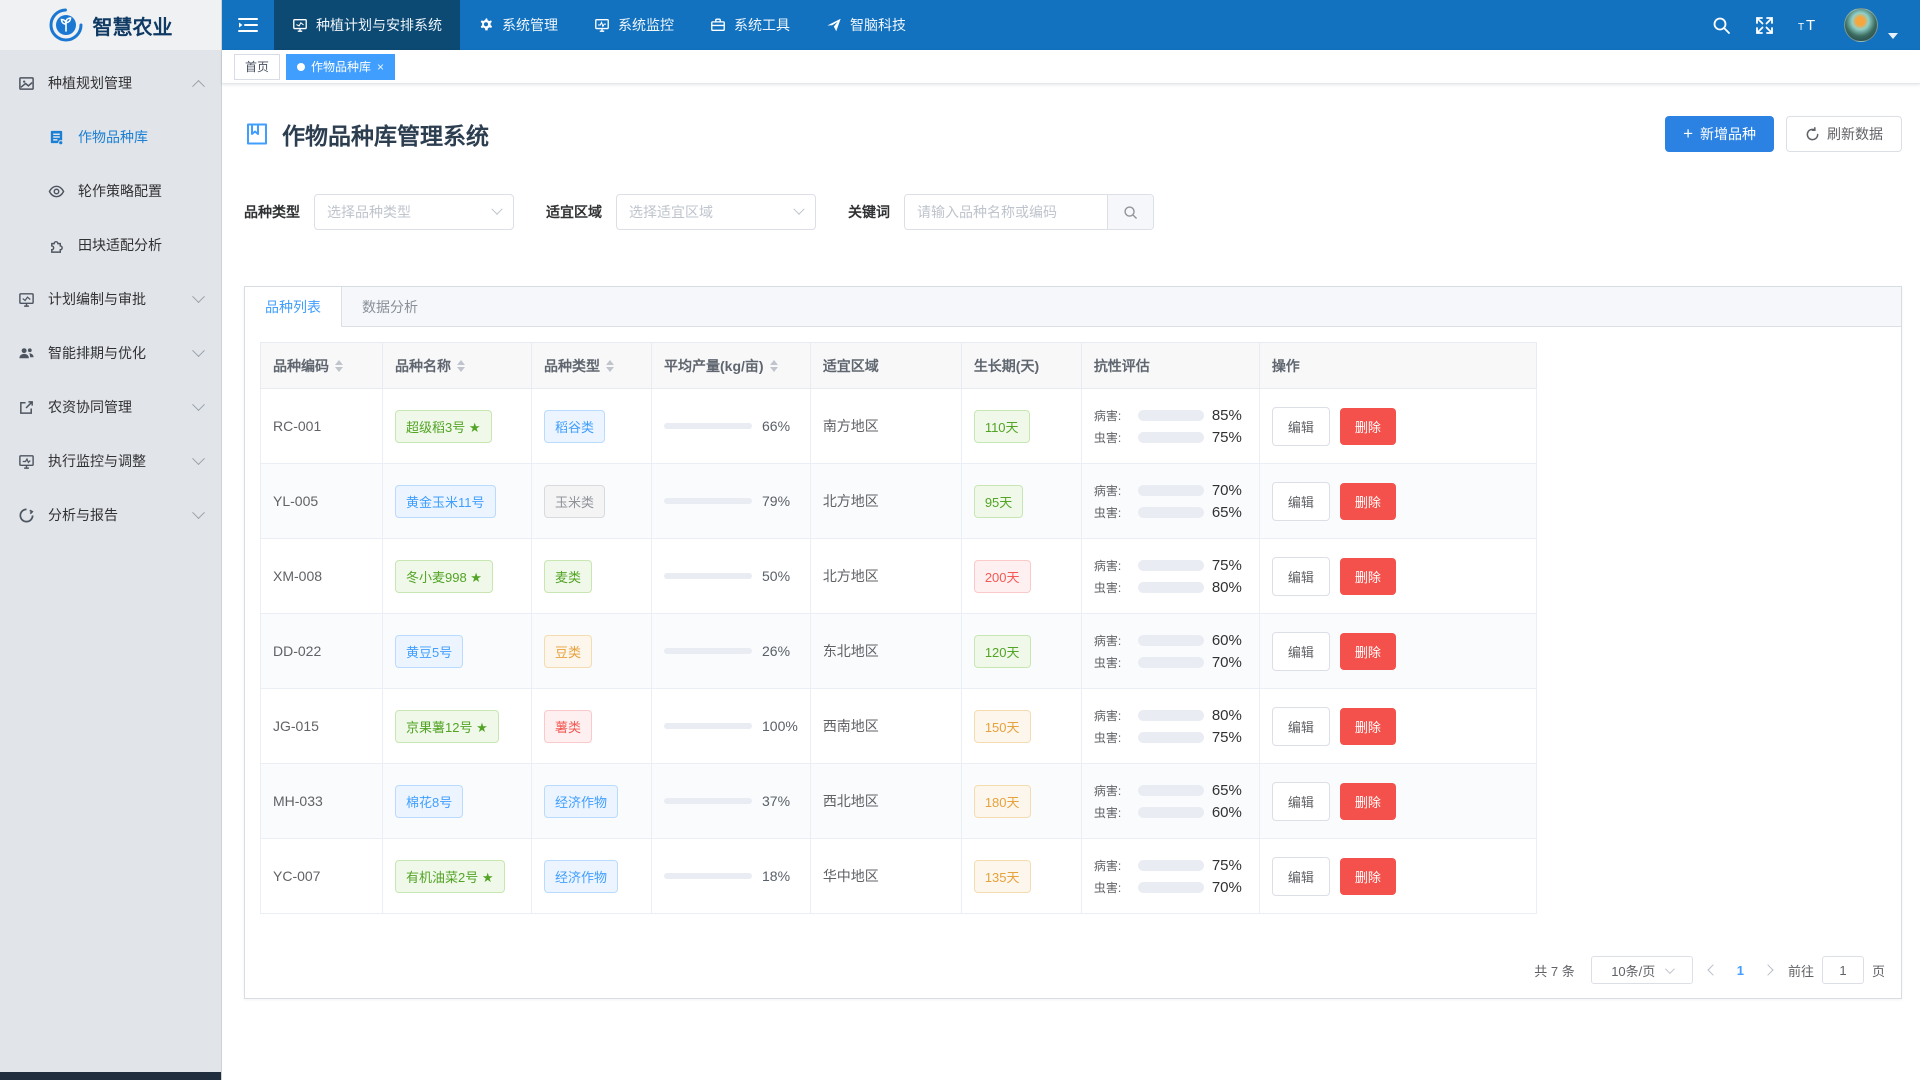 This screenshot has width=1920, height=1080. What do you see at coordinates (776, 501) in the screenshot?
I see `yield-percent: 79%` at bounding box center [776, 501].